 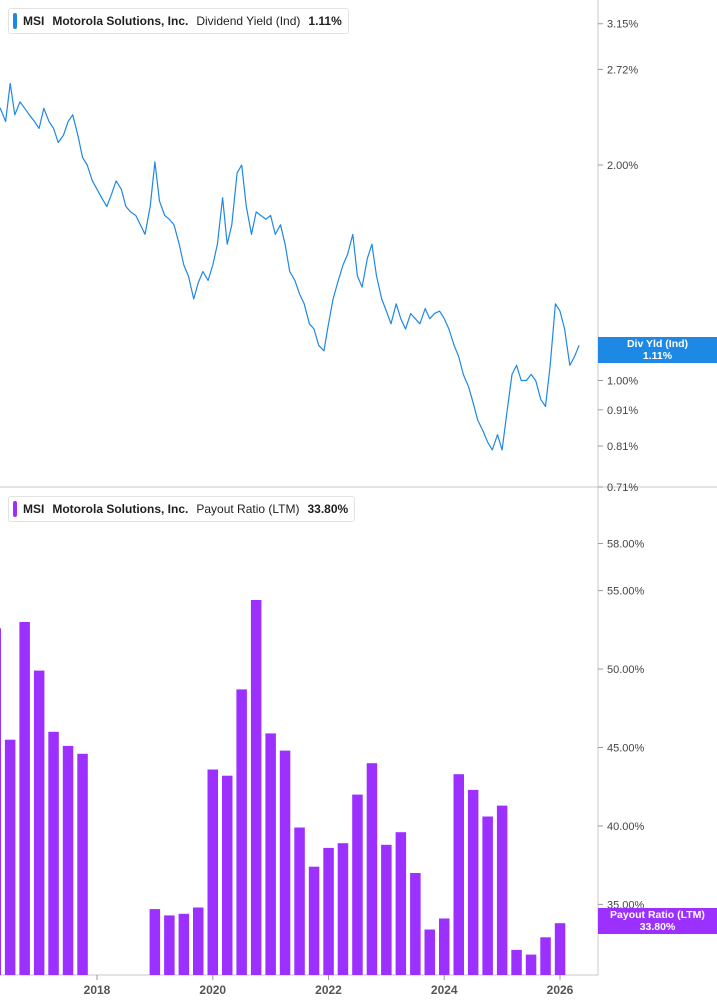 What do you see at coordinates (328, 509) in the screenshot?
I see `bottom-legend-value: 33.80%` at bounding box center [328, 509].